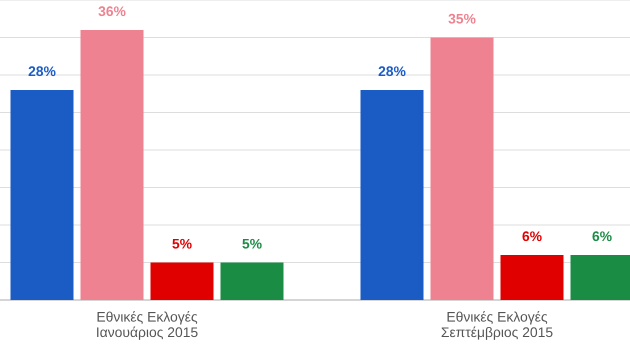 This screenshot has width=630, height=357. Describe the element at coordinates (497, 325) in the screenshot. I see `x-tick-label: Εθνικές Εκλογές Σεπτέμβριος 2015` at that location.